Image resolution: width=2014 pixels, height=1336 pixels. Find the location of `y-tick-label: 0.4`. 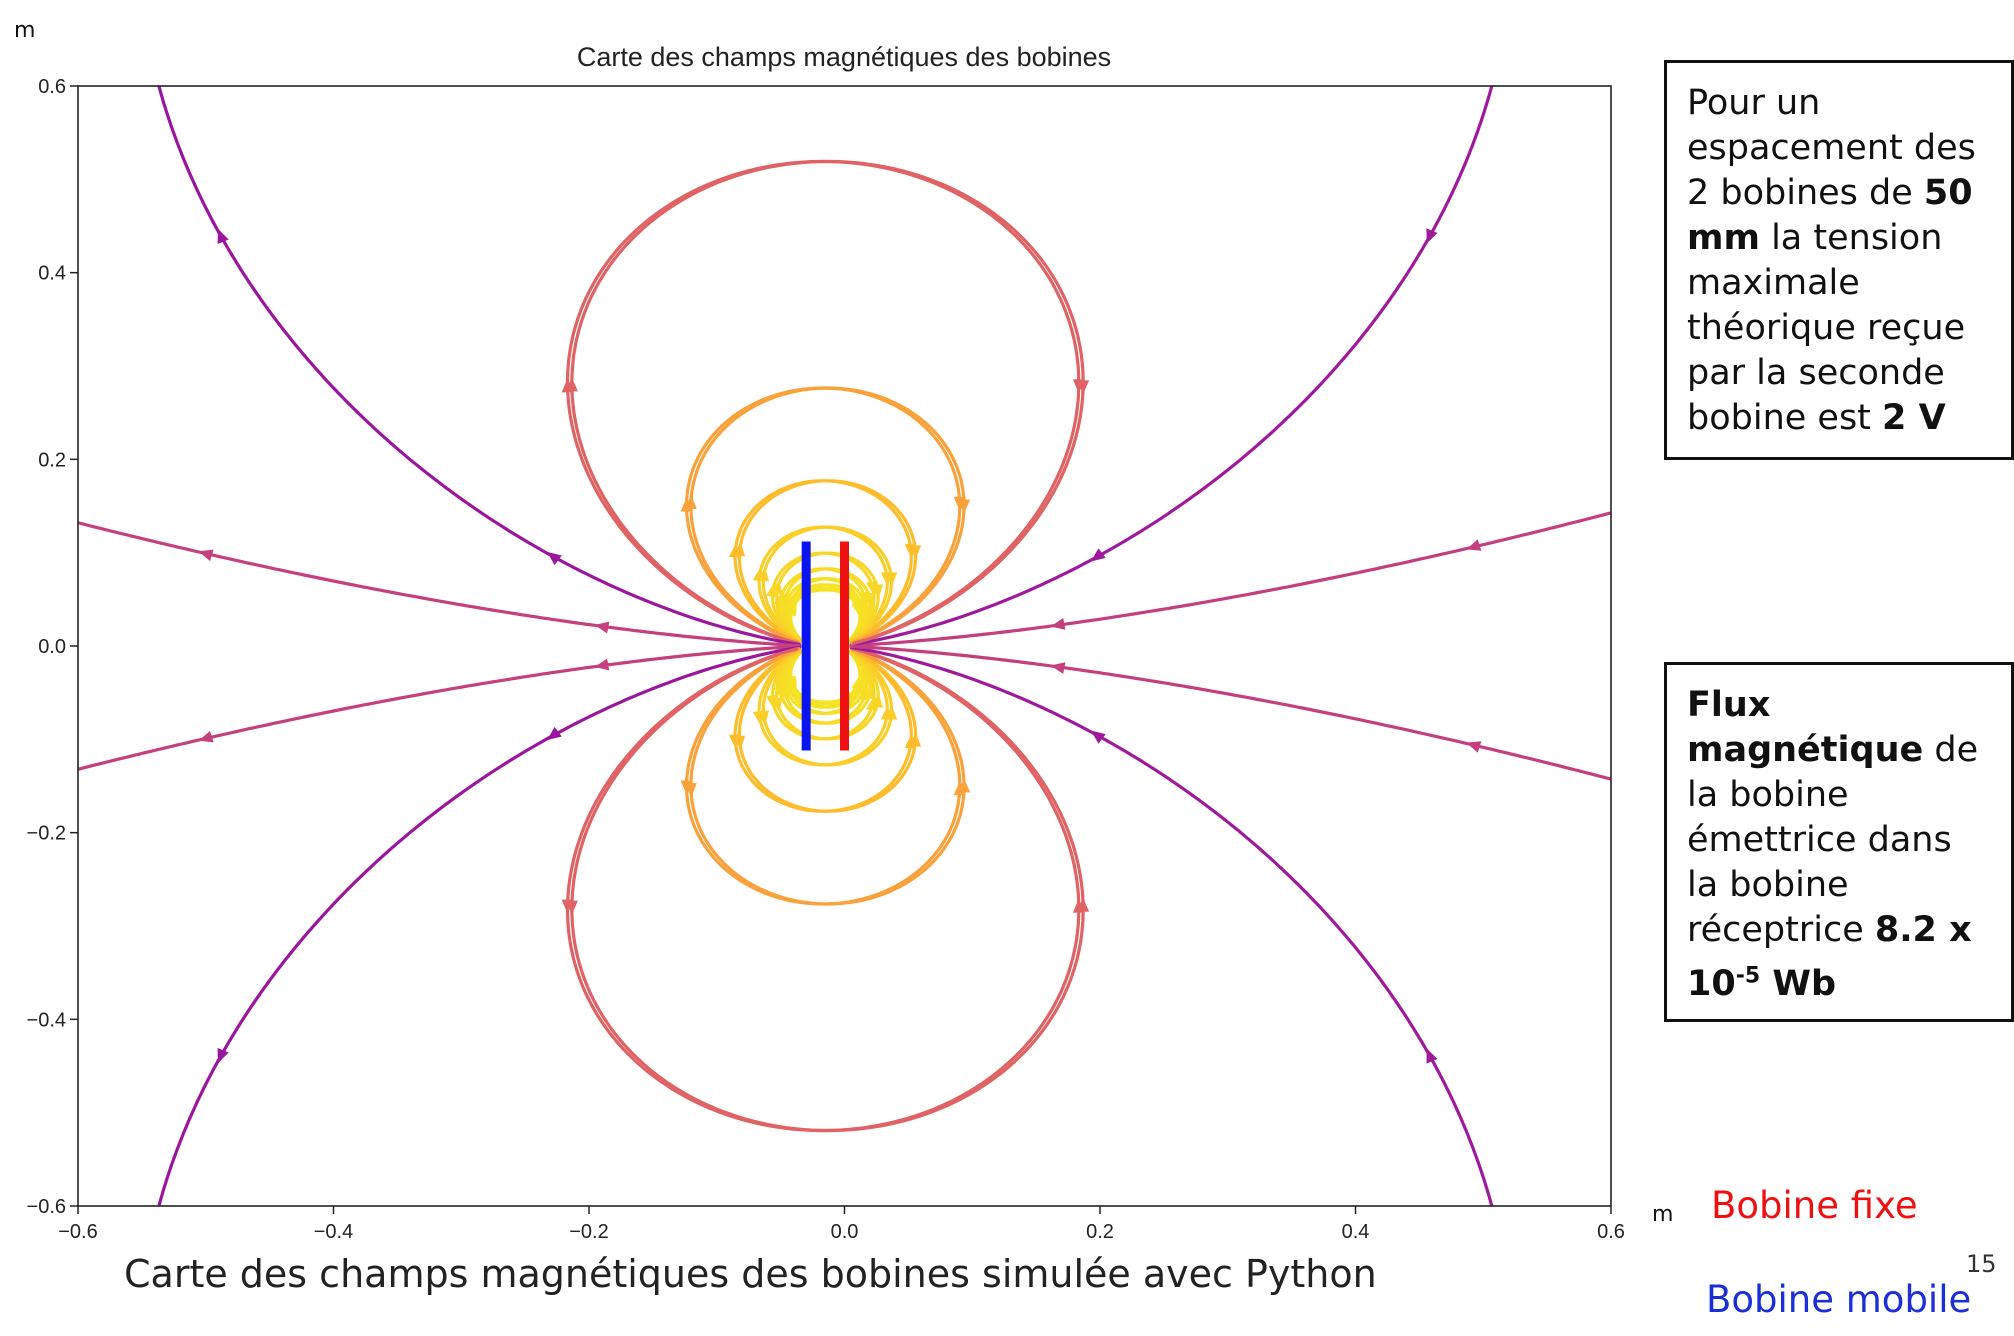

y-tick-label: 0.4 is located at coordinates (52, 274).